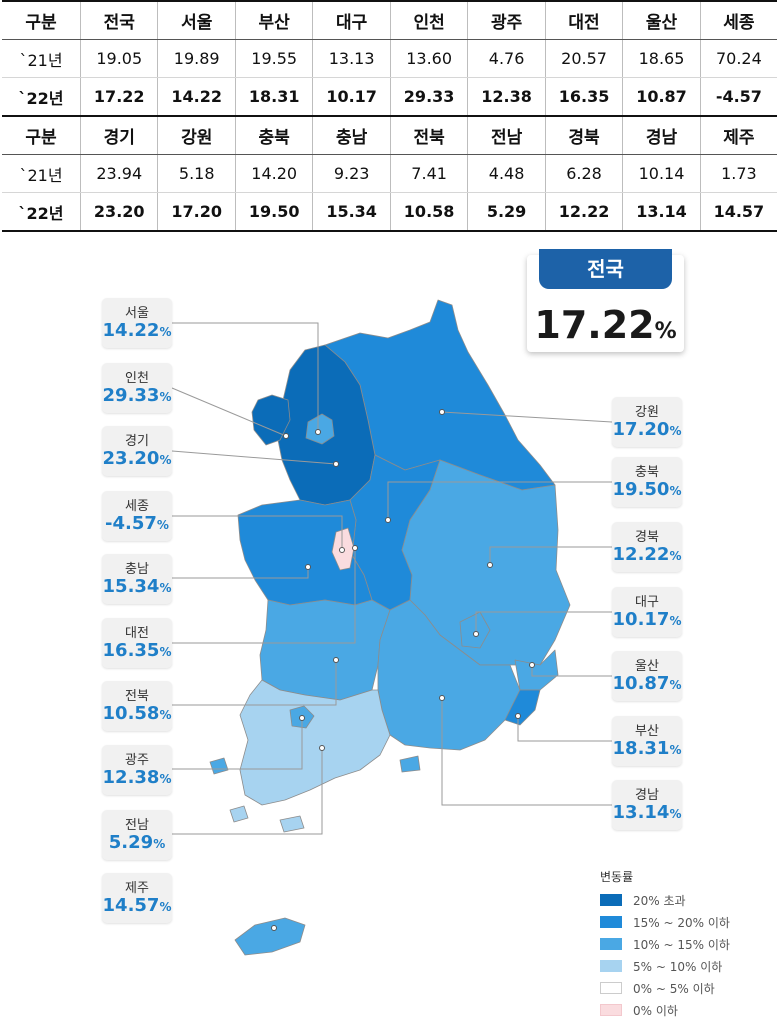 The width and height of the screenshot is (779, 1024). What do you see at coordinates (131, 650) in the screenshot?
I see `callout-number: 16.35` at bounding box center [131, 650].